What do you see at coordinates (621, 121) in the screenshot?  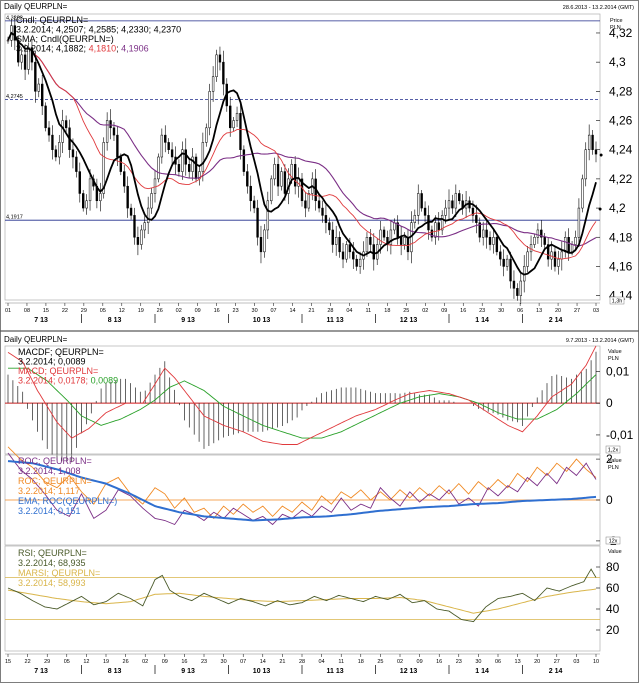 I see `price-ytick-label: 4,26` at bounding box center [621, 121].